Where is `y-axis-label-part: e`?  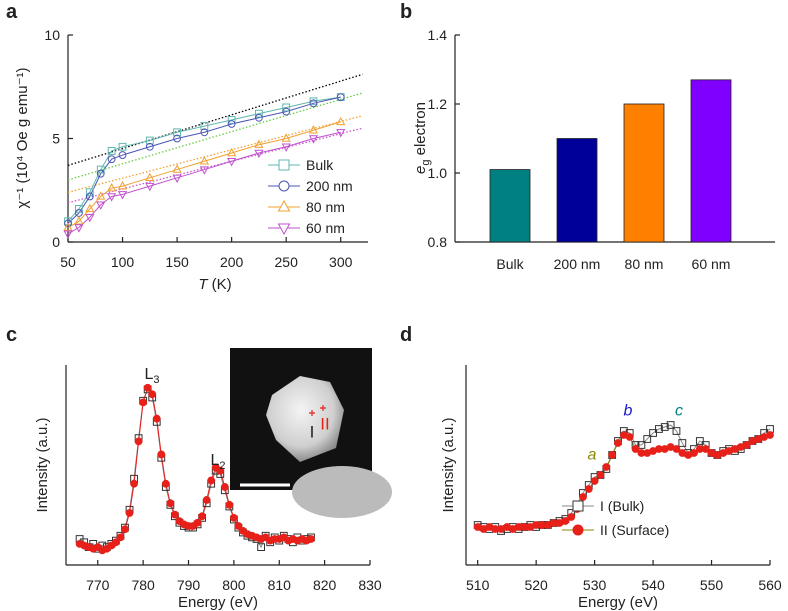
y-axis-label-part: e is located at coordinates (420, 170).